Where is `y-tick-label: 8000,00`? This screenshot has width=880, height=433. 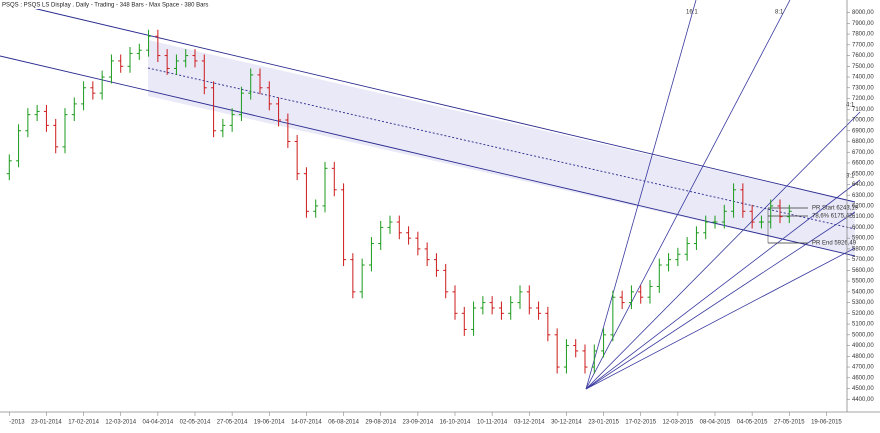
y-tick-label: 8000,00 is located at coordinates (863, 13).